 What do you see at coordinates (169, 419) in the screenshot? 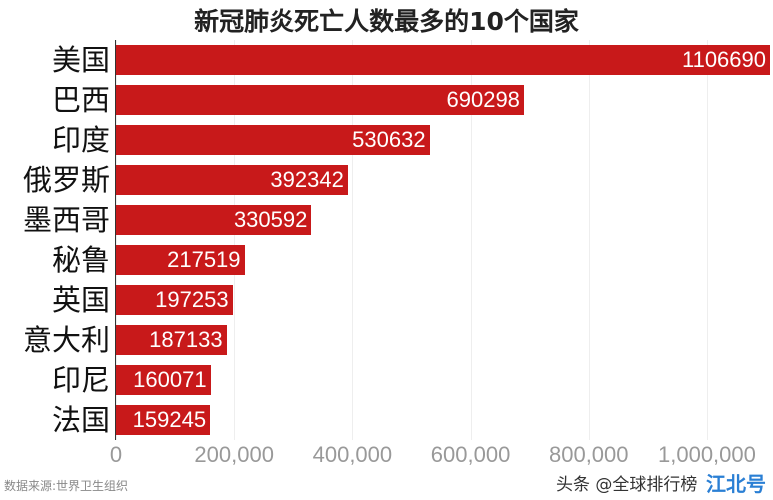
I see `data-label: 159245` at bounding box center [169, 419].